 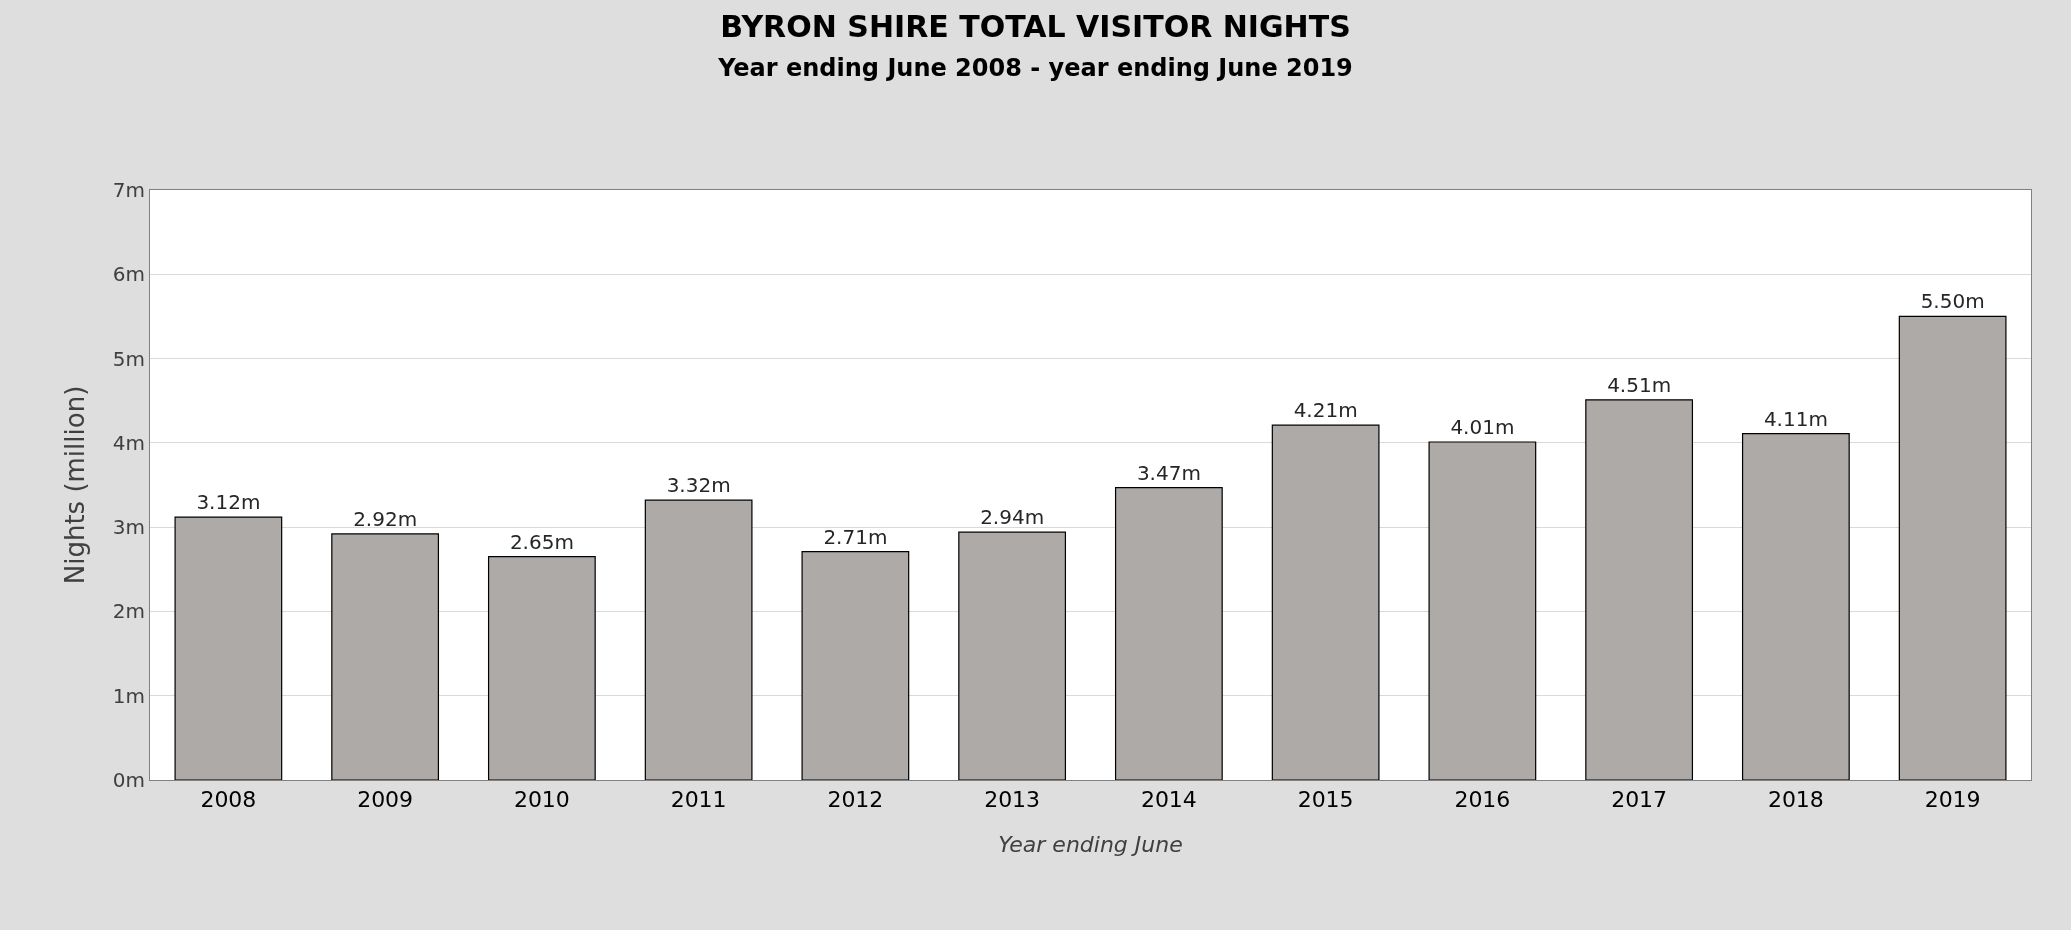 I want to click on y-tick-label: 4m, so click(x=128, y=442).